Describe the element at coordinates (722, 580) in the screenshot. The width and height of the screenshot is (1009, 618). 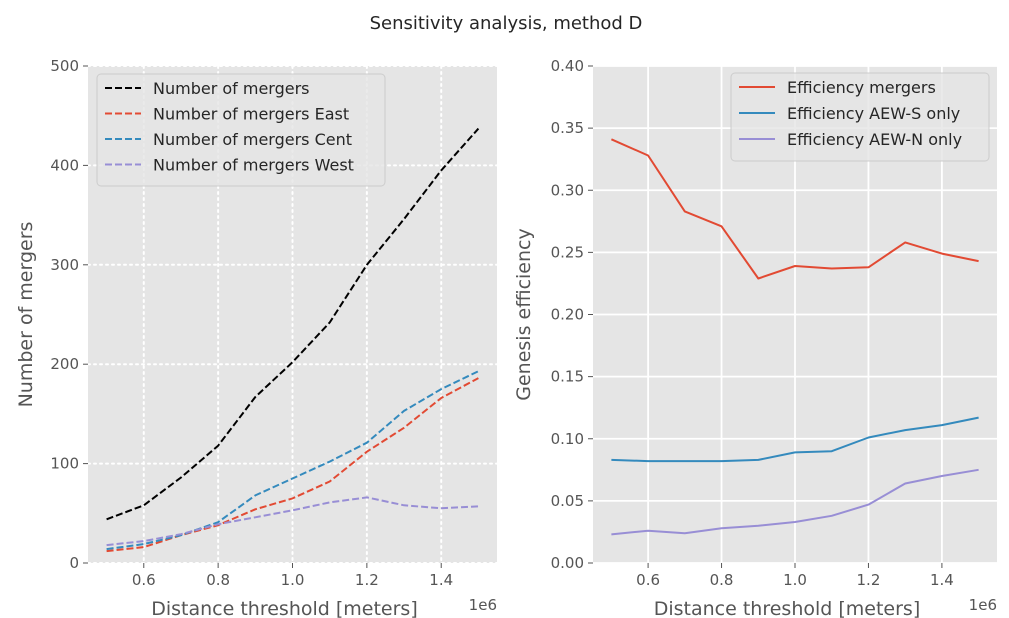
I see `right-xtick-label-1: 0.8` at that location.